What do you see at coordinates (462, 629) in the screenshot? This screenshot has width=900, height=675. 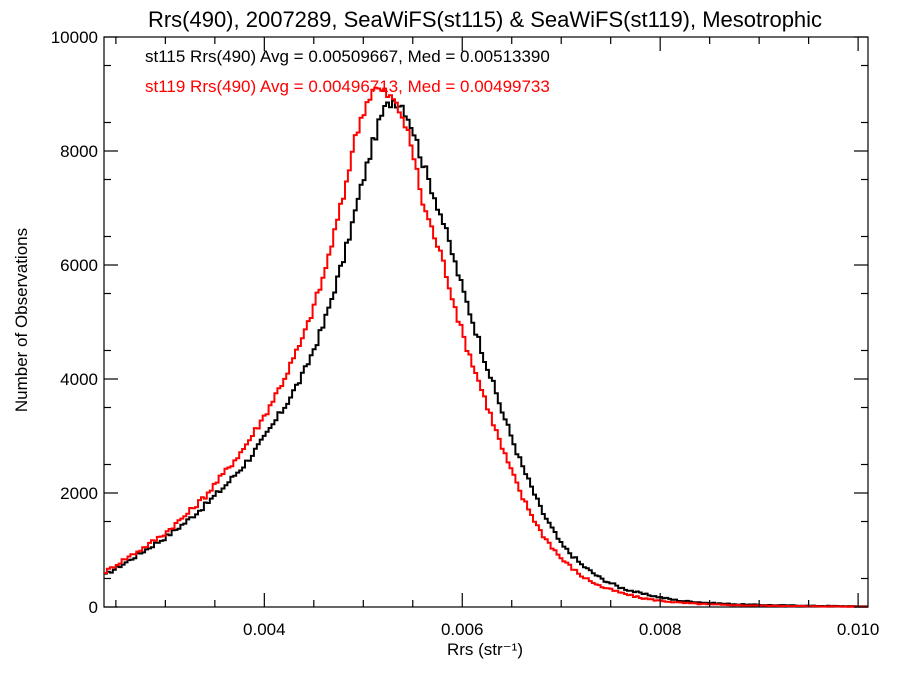 I see `x-tick-label: 0.006` at bounding box center [462, 629].